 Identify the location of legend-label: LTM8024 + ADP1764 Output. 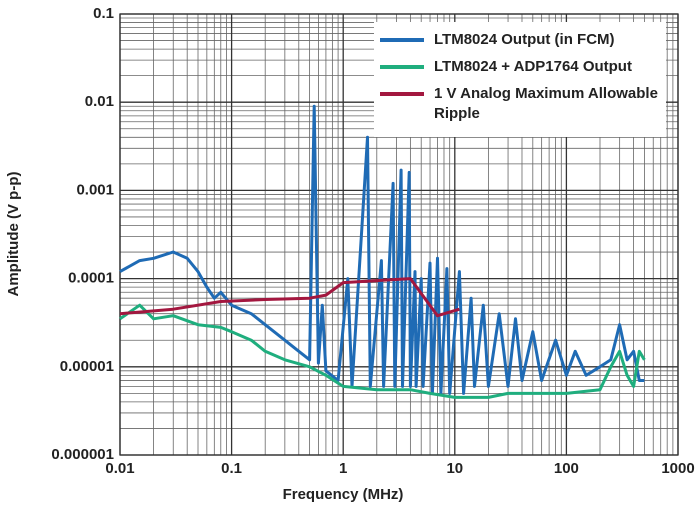
(533, 66).